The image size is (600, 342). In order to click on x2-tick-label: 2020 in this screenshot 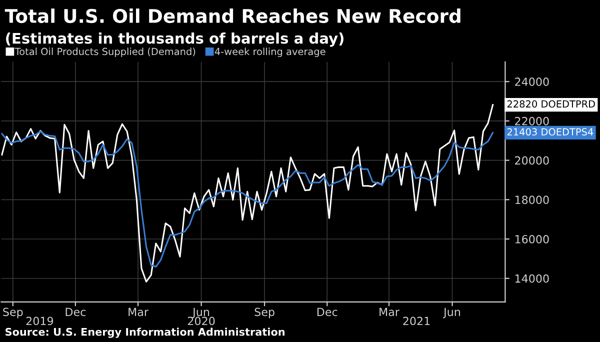, I will do `click(201, 321)`.